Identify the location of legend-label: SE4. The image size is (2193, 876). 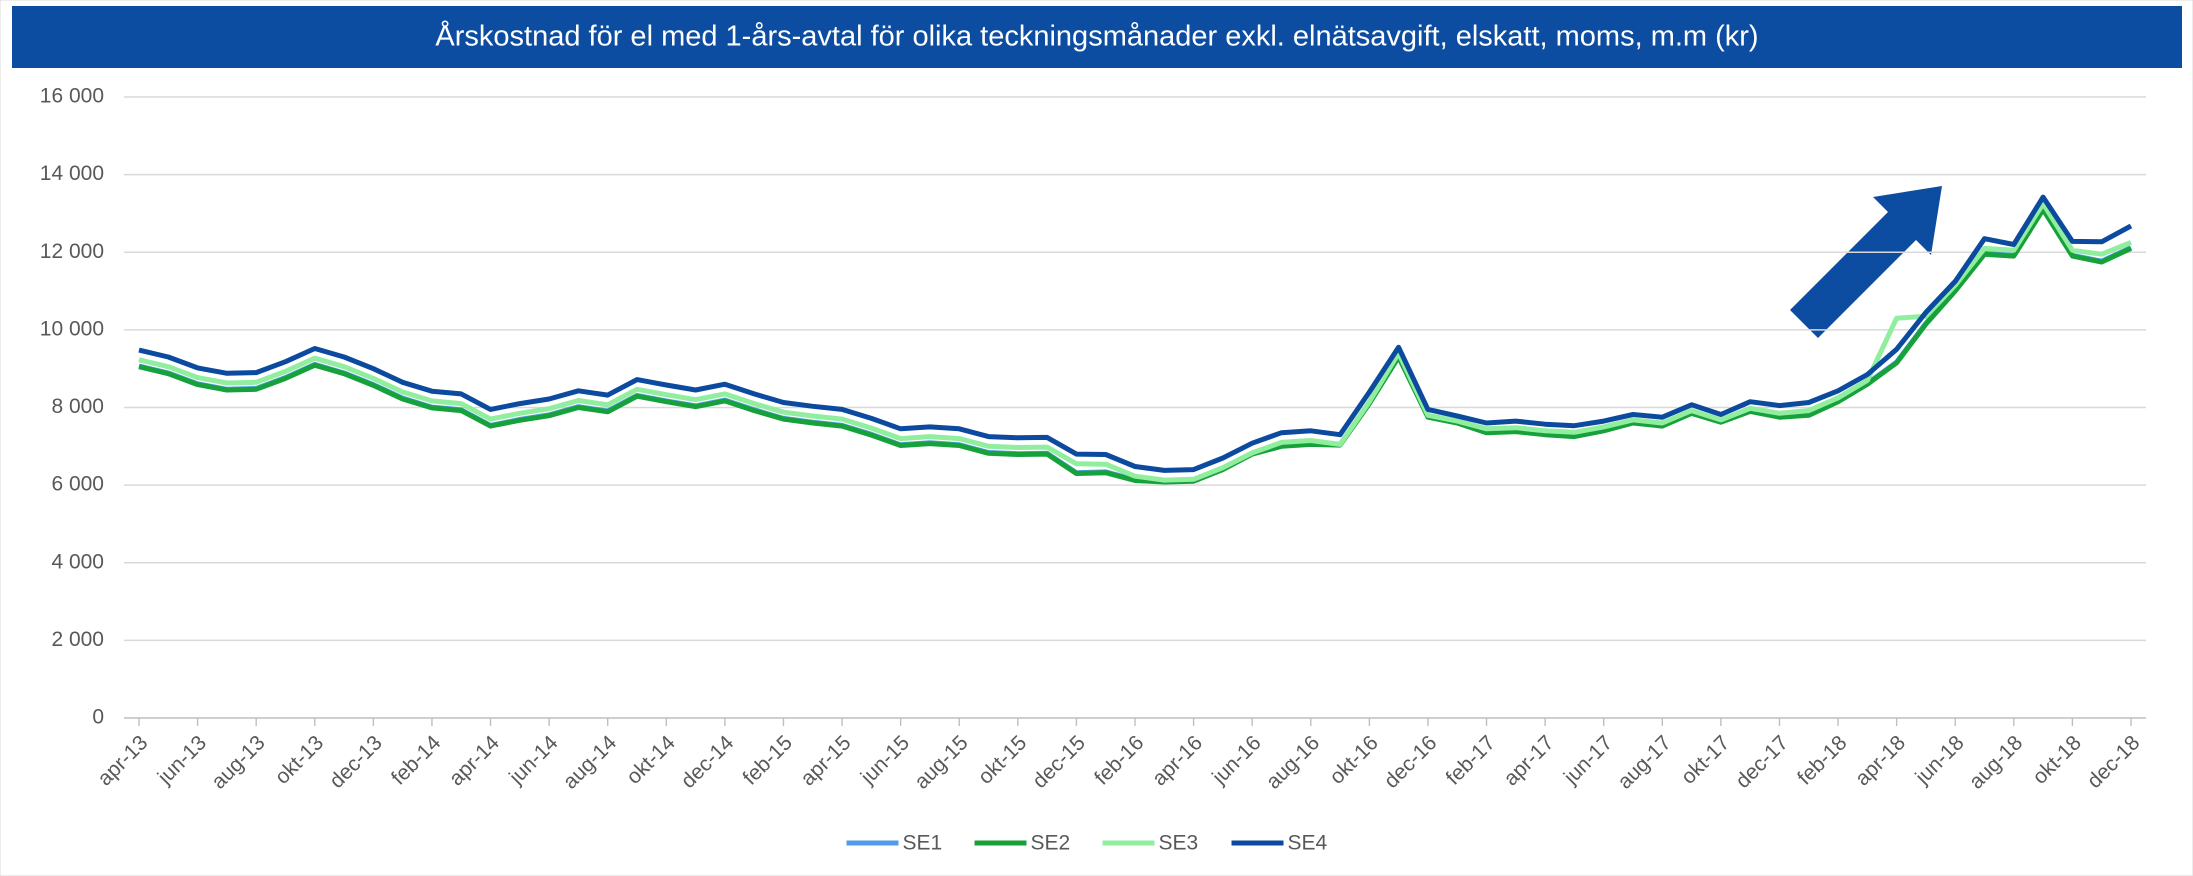
(1308, 843).